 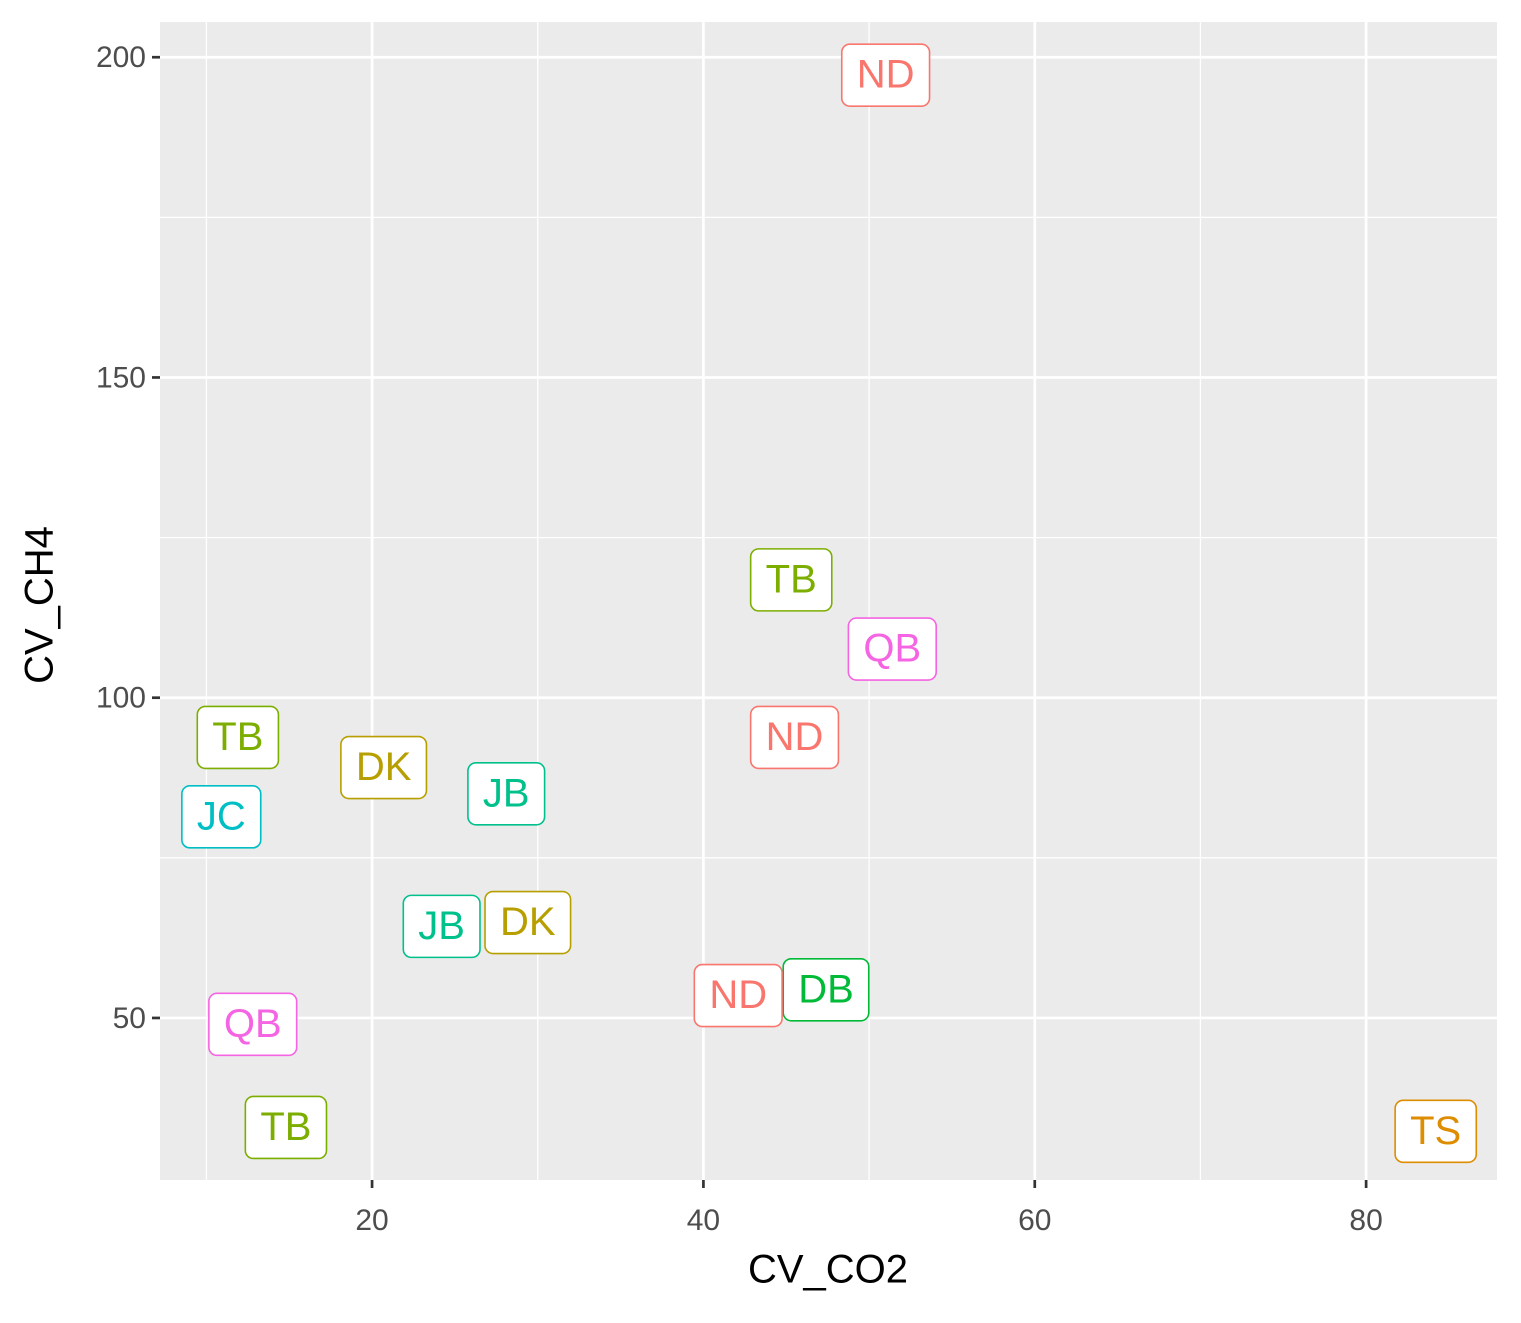 What do you see at coordinates (121, 377) in the screenshot?
I see `y-tick-label: 150` at bounding box center [121, 377].